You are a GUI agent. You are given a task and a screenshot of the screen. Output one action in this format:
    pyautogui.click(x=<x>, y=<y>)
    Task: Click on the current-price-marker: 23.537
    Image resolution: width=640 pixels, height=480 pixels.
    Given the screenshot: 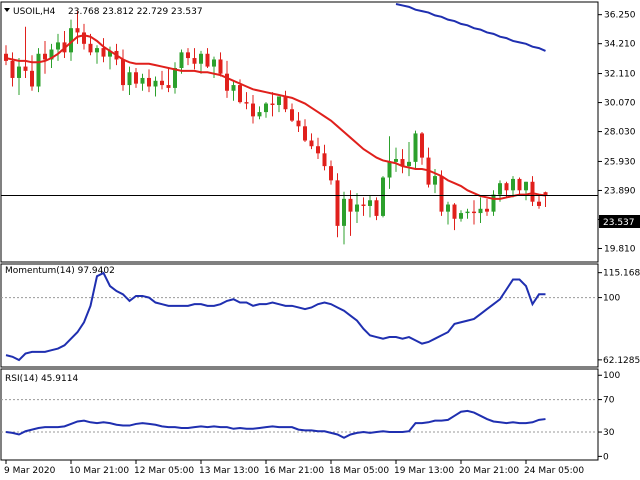 What is the action you would take?
    pyautogui.click(x=619, y=221)
    